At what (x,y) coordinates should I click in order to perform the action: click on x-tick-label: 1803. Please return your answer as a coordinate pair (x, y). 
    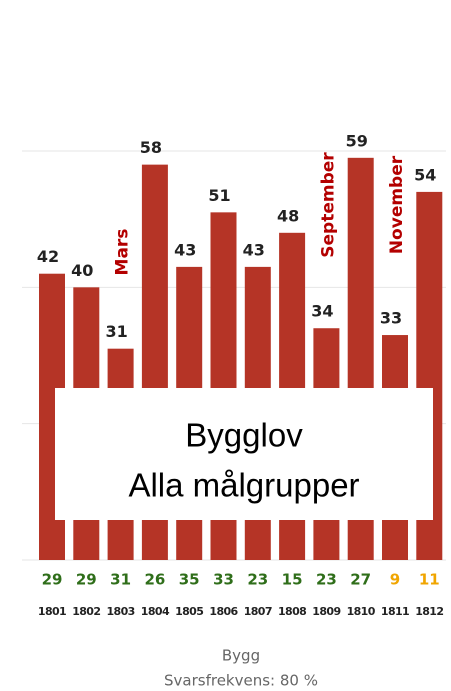
    Looking at the image, I should click on (120, 611).